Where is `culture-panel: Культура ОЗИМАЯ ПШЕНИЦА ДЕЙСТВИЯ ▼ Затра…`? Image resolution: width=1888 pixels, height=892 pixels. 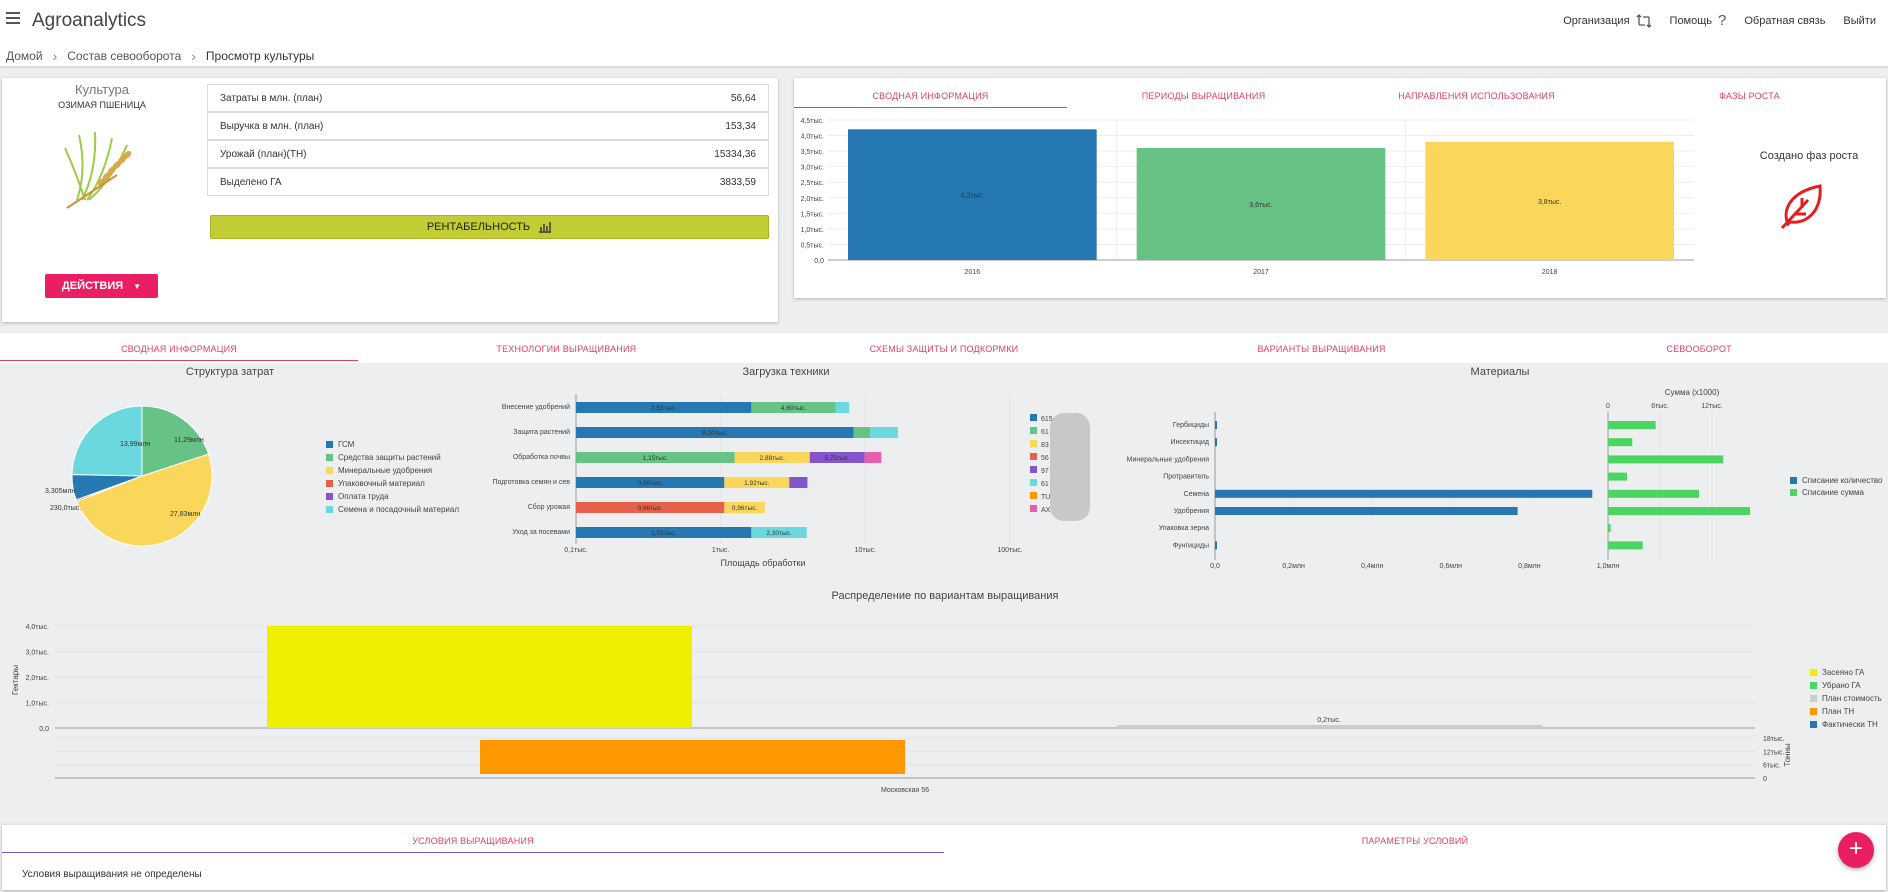
culture-panel: Культура ОЗИМАЯ ПШЕНИЦА ДЕЙСТВИЯ ▼ Затра… is located at coordinates (390, 200).